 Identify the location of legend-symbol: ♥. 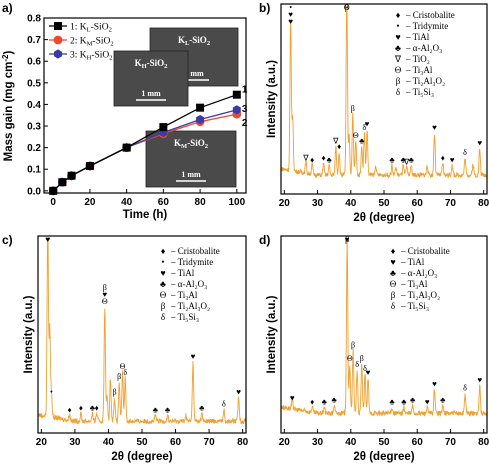
(162, 273).